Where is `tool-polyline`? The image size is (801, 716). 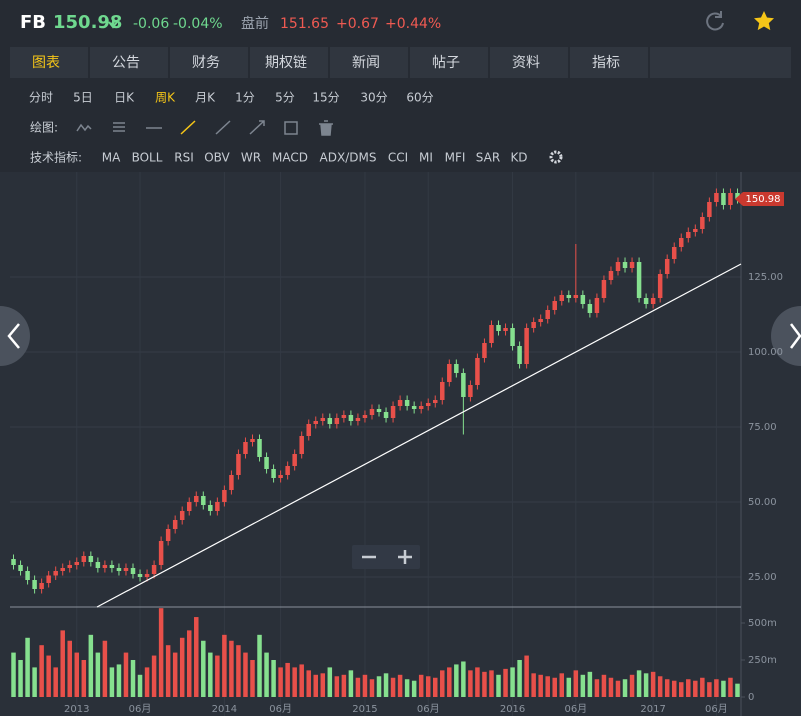 tool-polyline is located at coordinates (84, 127).